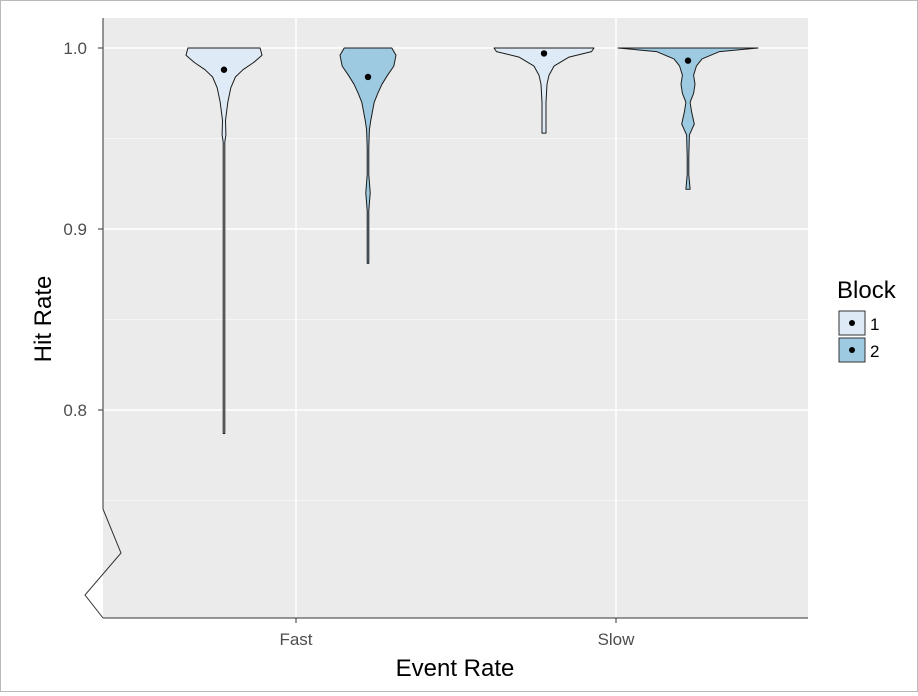 Image resolution: width=918 pixels, height=696 pixels. I want to click on y-axis-title: Hit Rate, so click(43, 319).